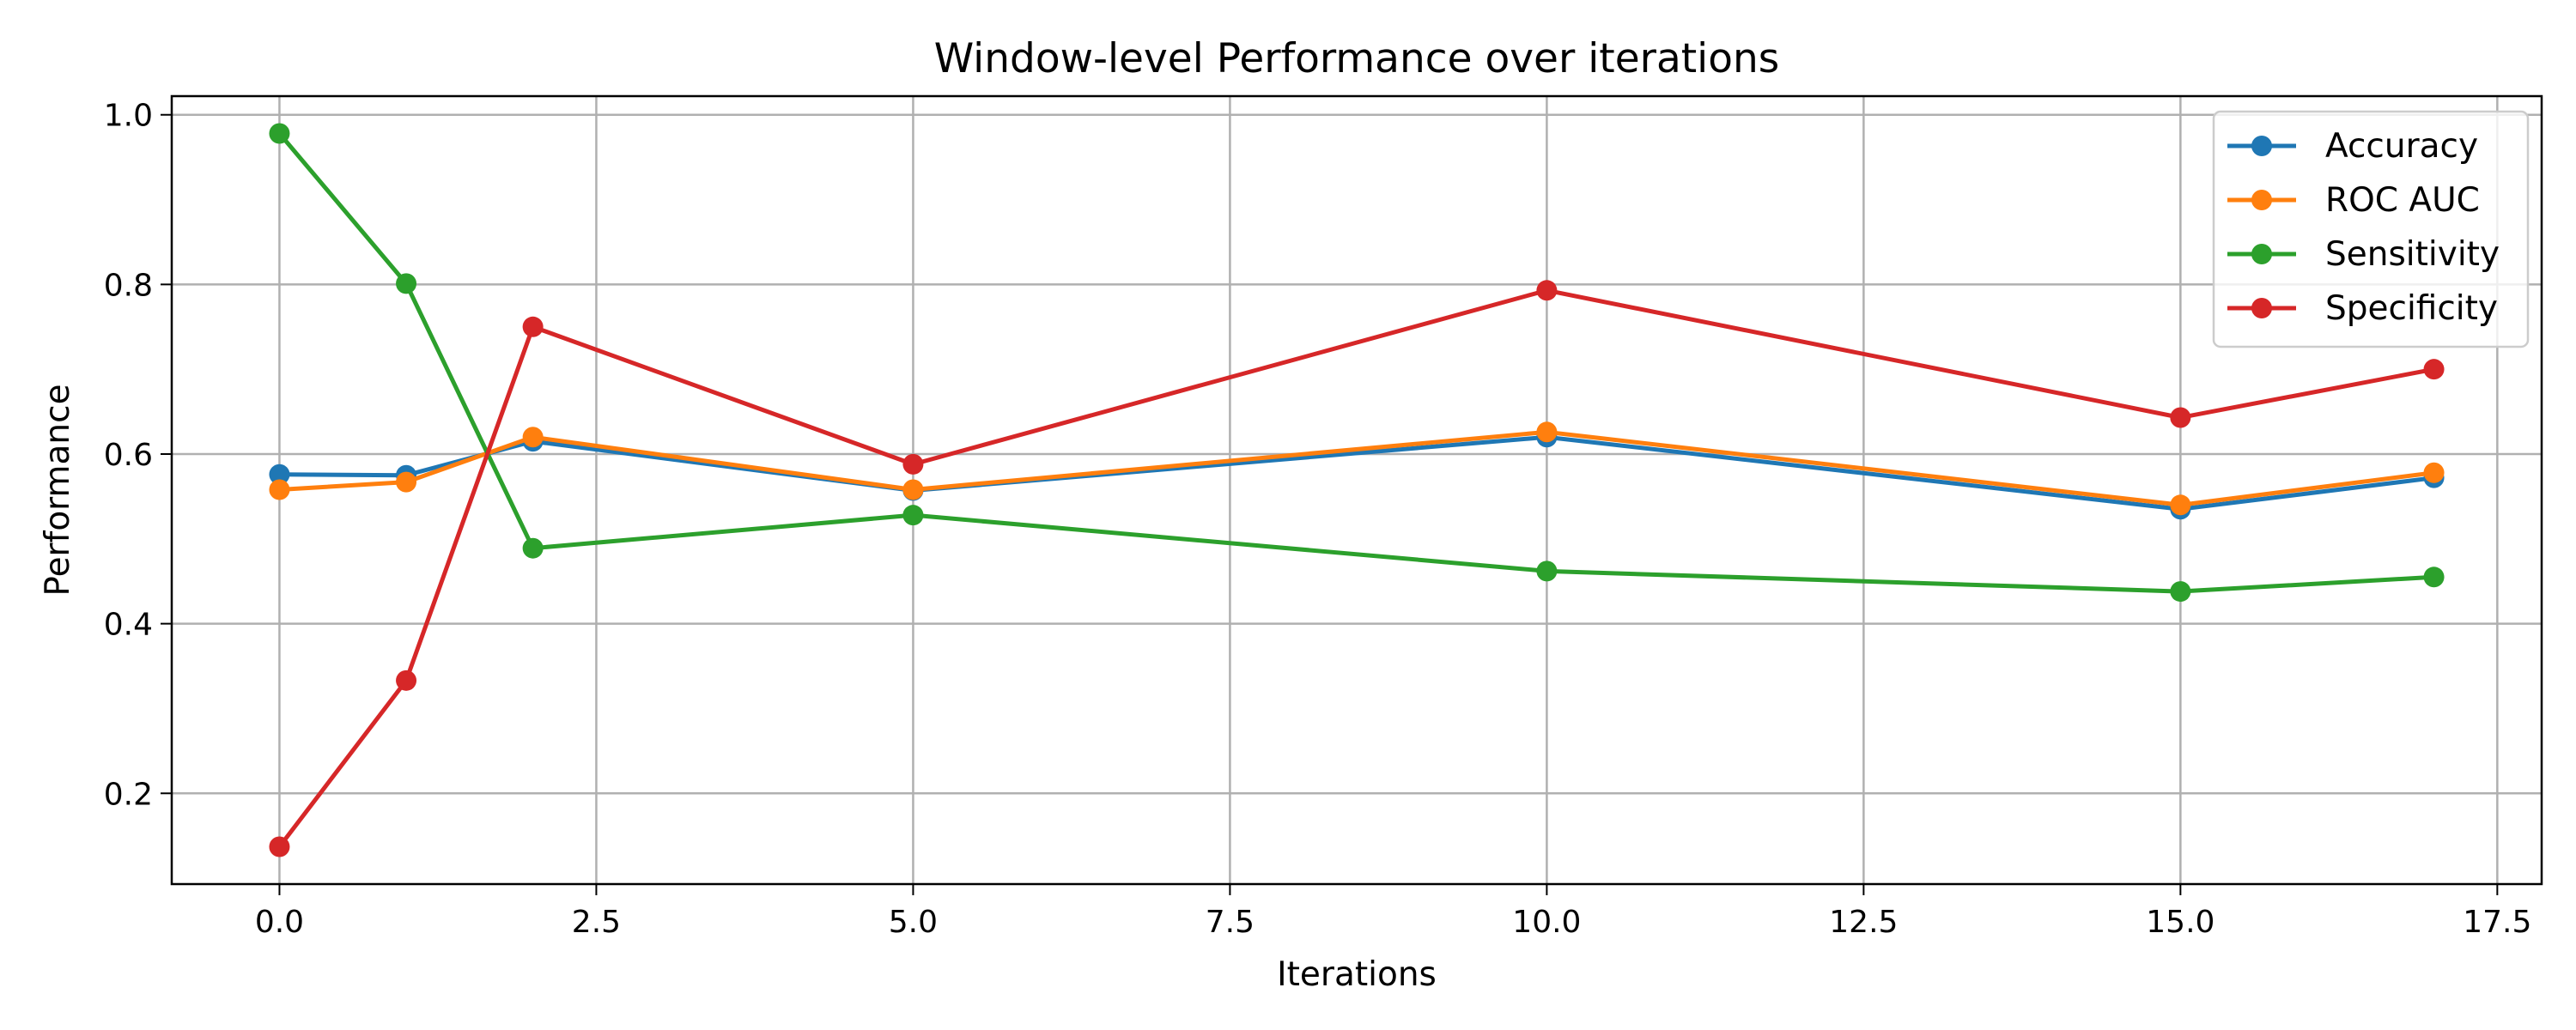 The height and width of the screenshot is (1030, 2576). I want to click on legend-item-accuracy: Accuracy, so click(2353, 146).